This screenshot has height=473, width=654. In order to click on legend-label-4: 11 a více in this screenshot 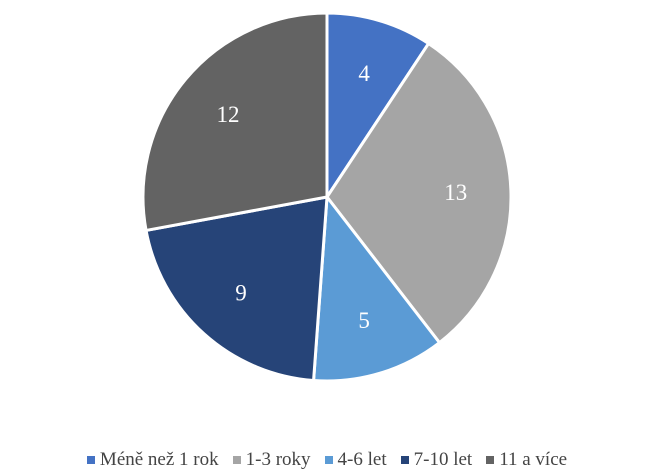, I will do `click(533, 459)`.